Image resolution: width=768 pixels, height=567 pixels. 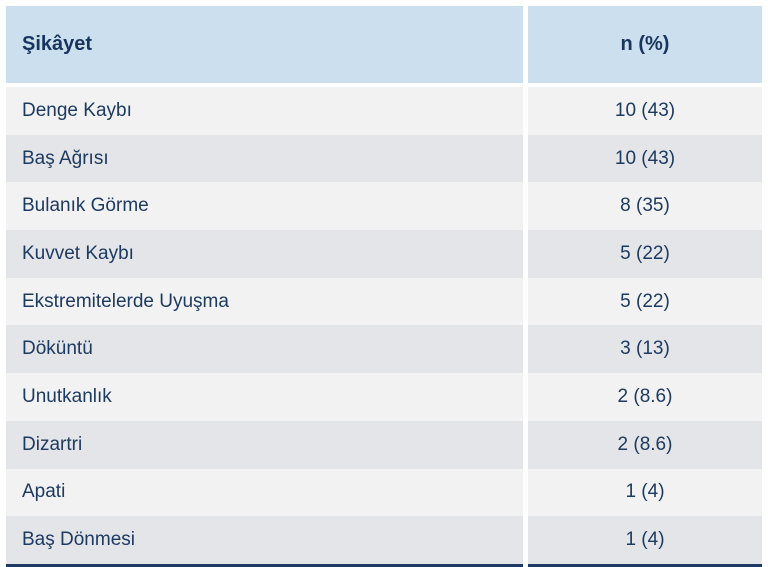 I want to click on table-row: Unutkanlık 2 (8.6), so click(x=384, y=397).